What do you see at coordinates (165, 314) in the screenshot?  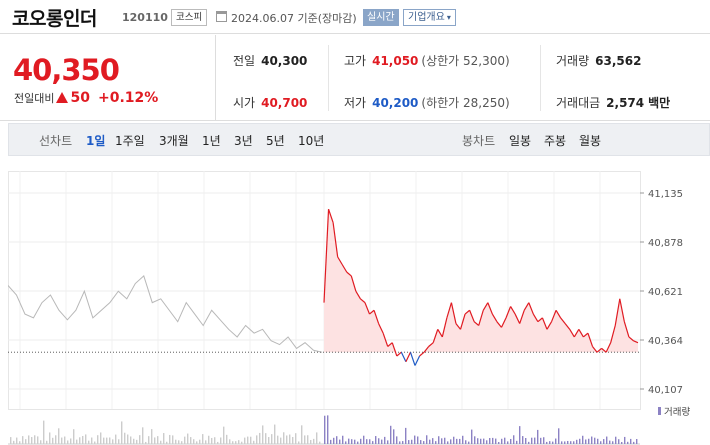 I see `prev-day-line` at bounding box center [165, 314].